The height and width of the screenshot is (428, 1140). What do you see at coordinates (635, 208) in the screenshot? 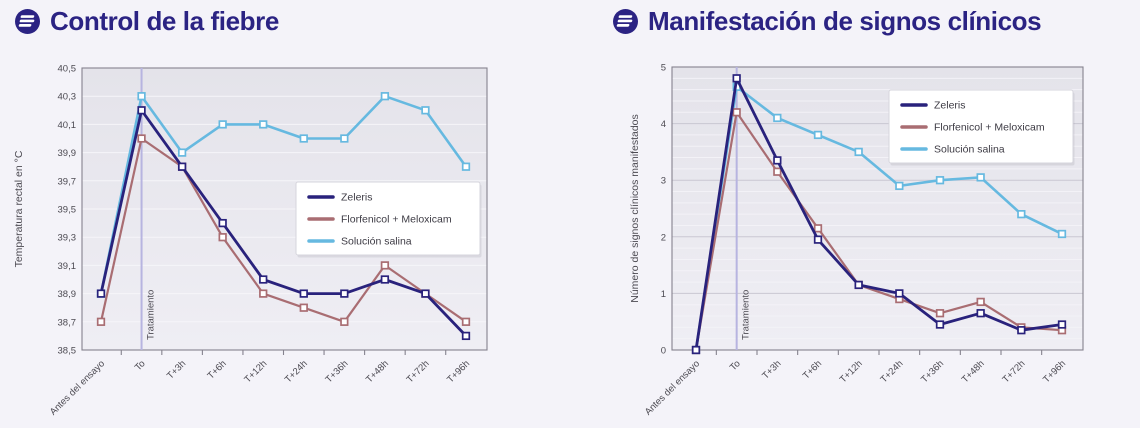
I see `y-axis-label: Número de signos clínicos manifestados` at bounding box center [635, 208].